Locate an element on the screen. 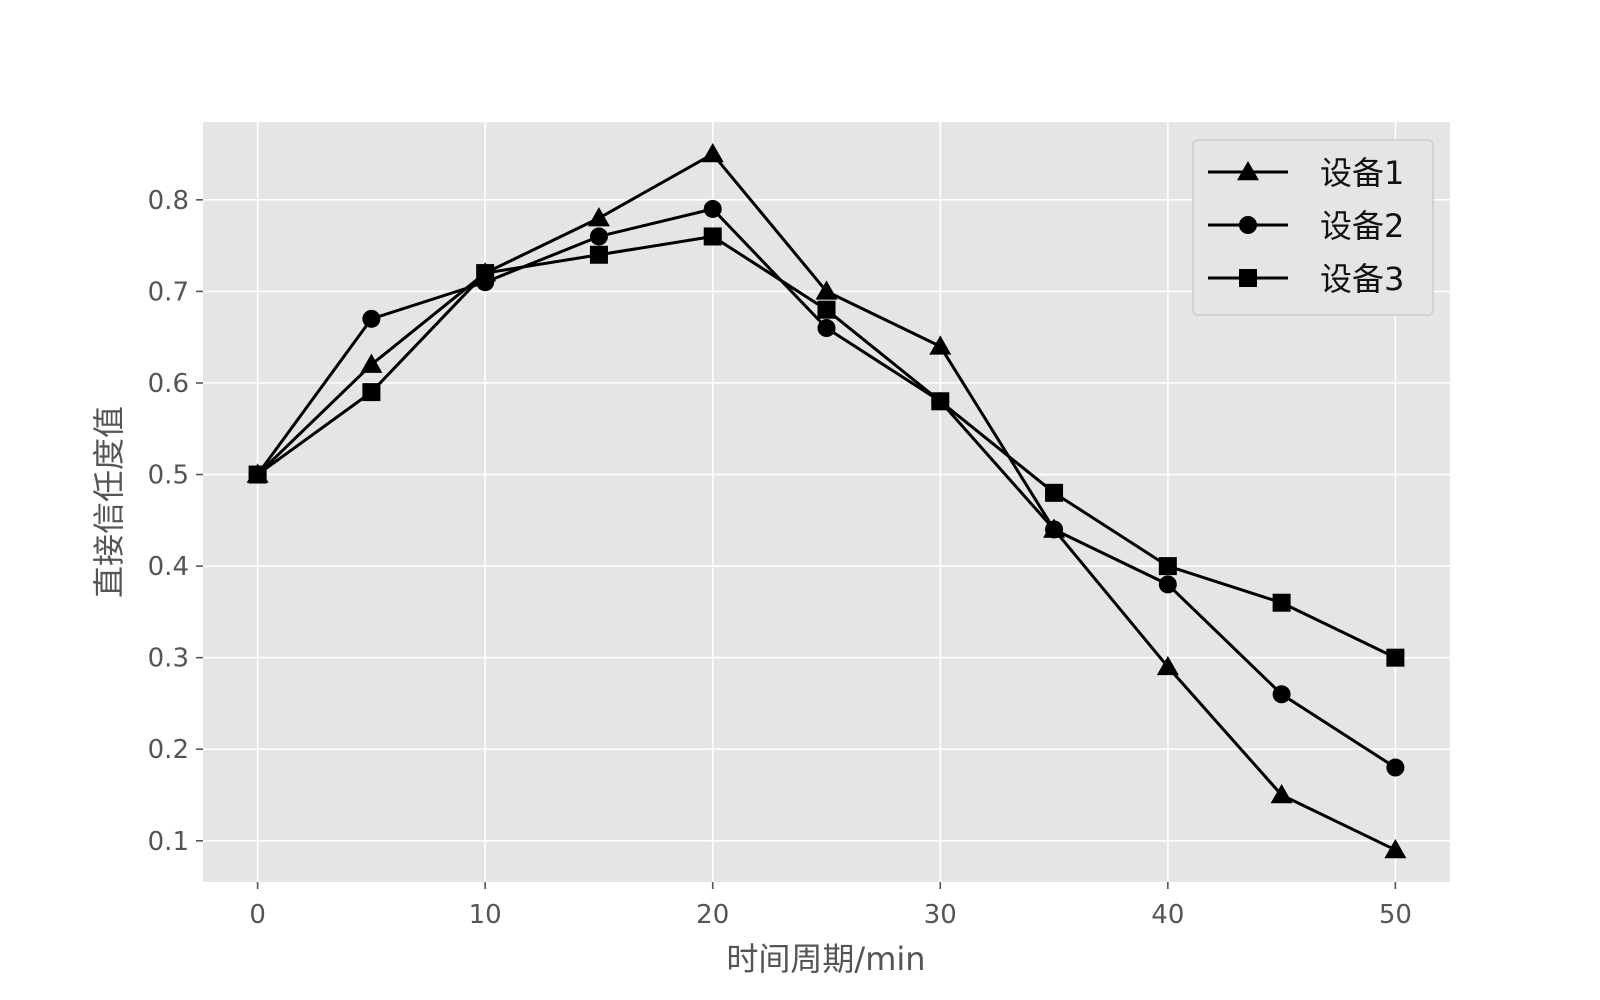  legend-label: 设备1 is located at coordinates (1362, 173).